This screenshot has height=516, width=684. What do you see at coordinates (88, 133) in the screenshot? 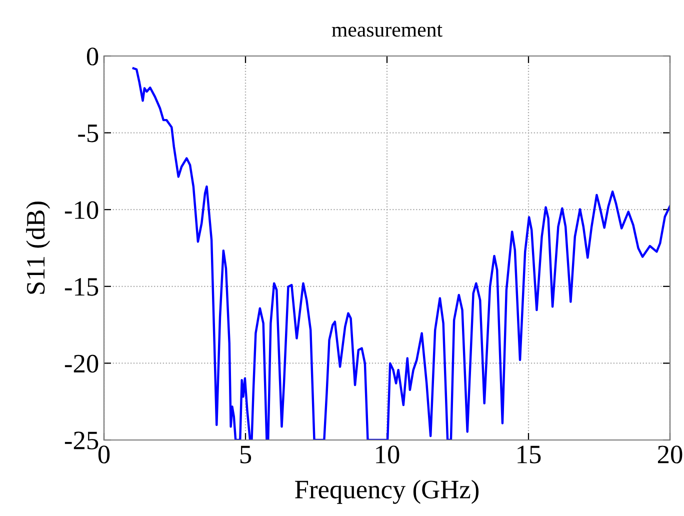
I see `y-tick-label: -5` at bounding box center [88, 133].